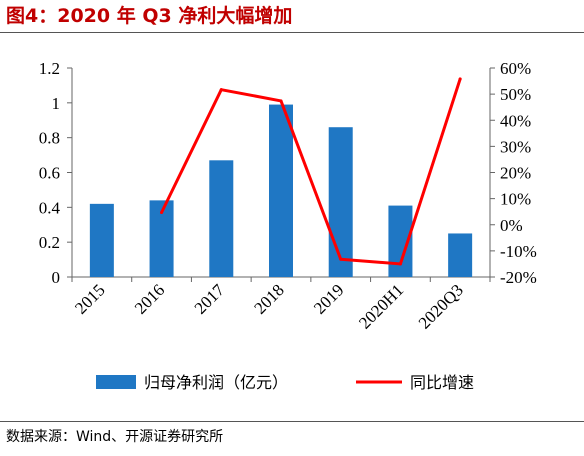  What do you see at coordinates (49, 138) in the screenshot?
I see `y-left-tick-label: 0.8` at bounding box center [49, 138].